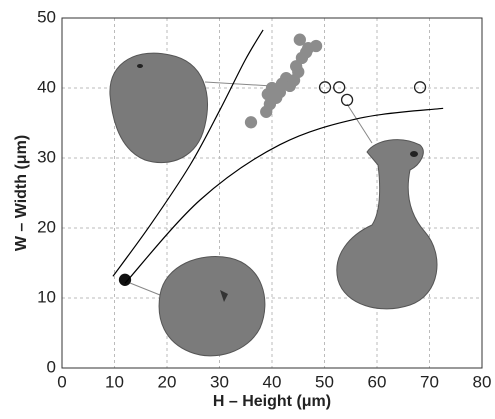  Describe the element at coordinates (61, 381) in the screenshot. I see `x-tick-label: 0` at that location.